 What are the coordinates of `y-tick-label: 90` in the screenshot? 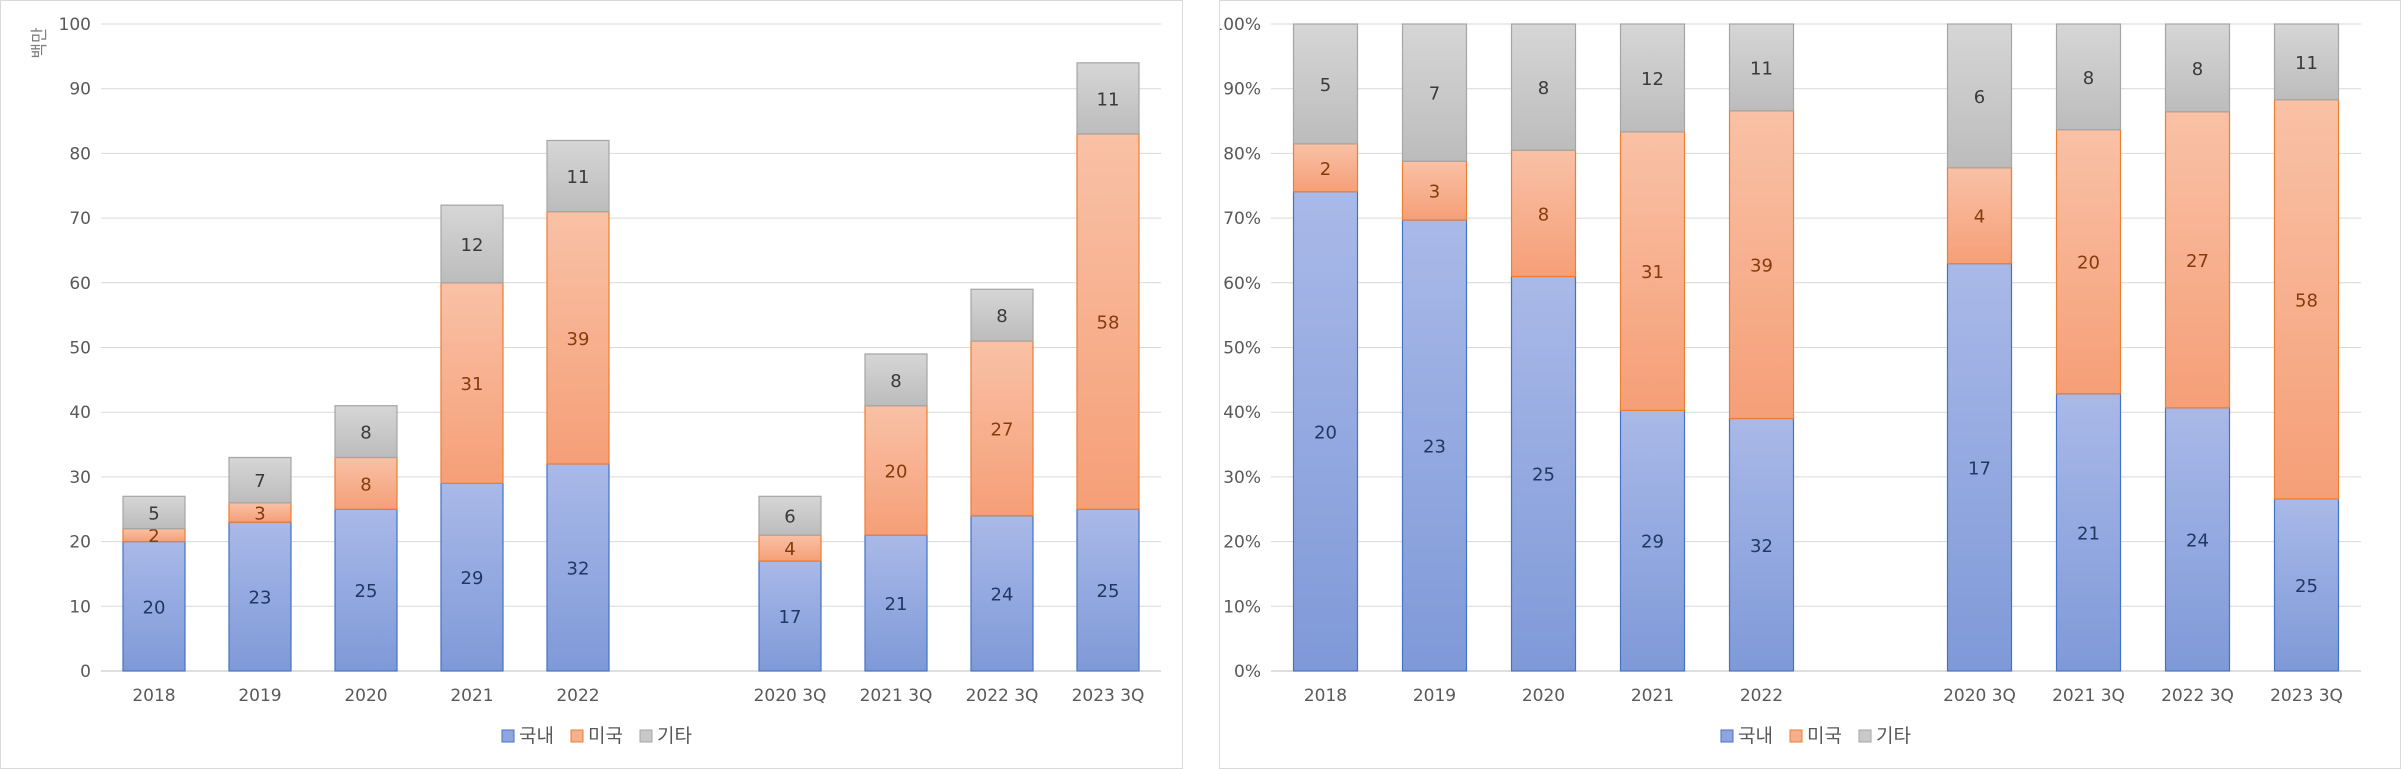 It's located at (80, 90).